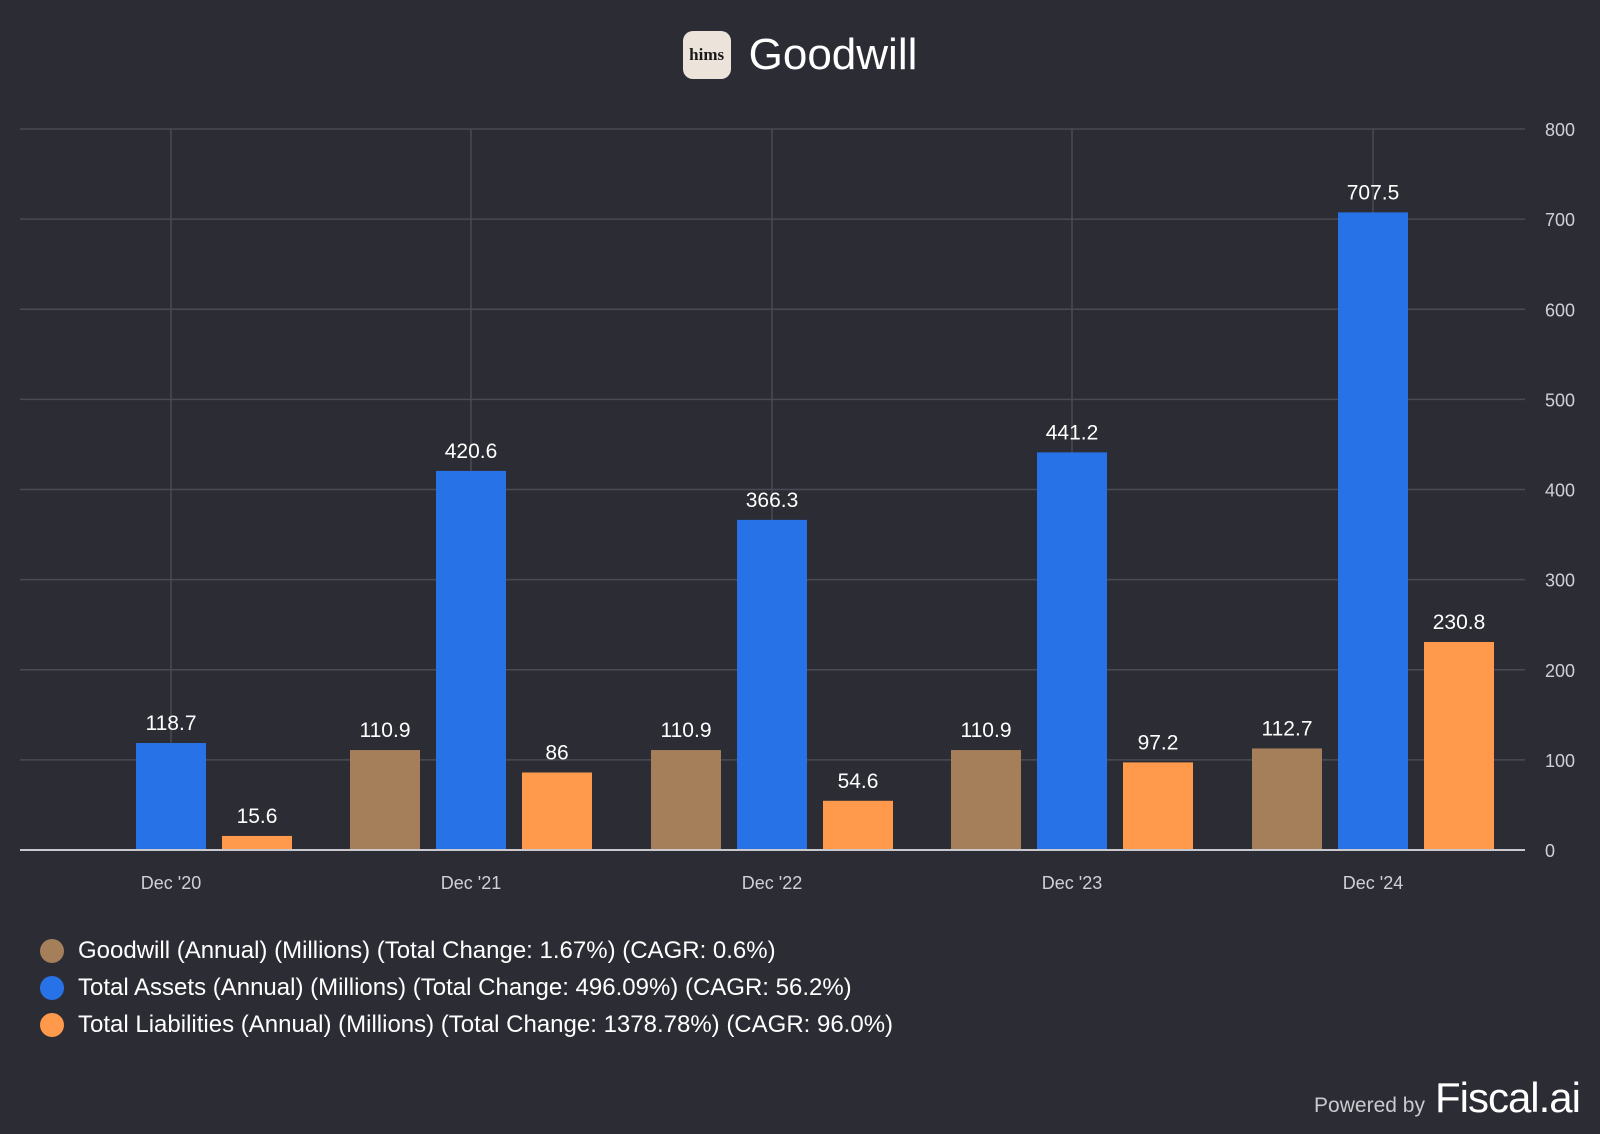  Describe the element at coordinates (1560, 400) in the screenshot. I see `y-tick-label: 500` at that location.